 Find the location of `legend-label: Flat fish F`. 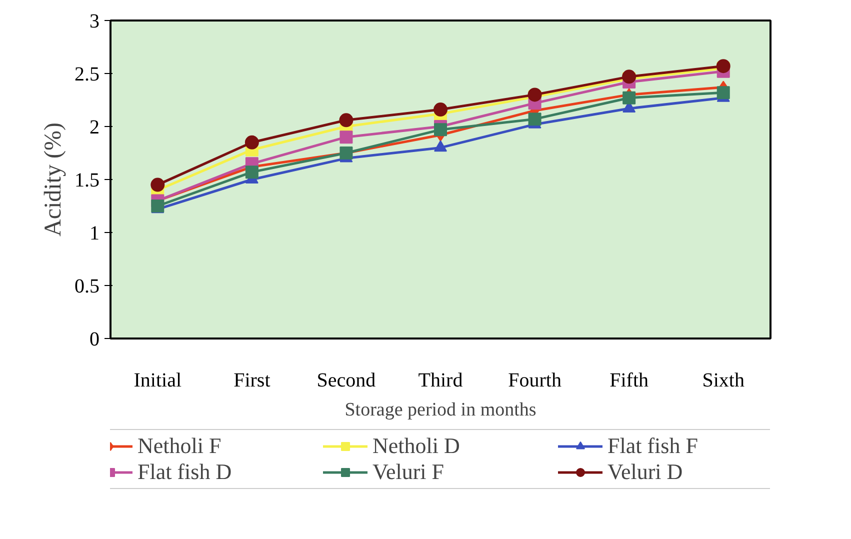

legend-label: Flat fish F is located at coordinates (653, 446).